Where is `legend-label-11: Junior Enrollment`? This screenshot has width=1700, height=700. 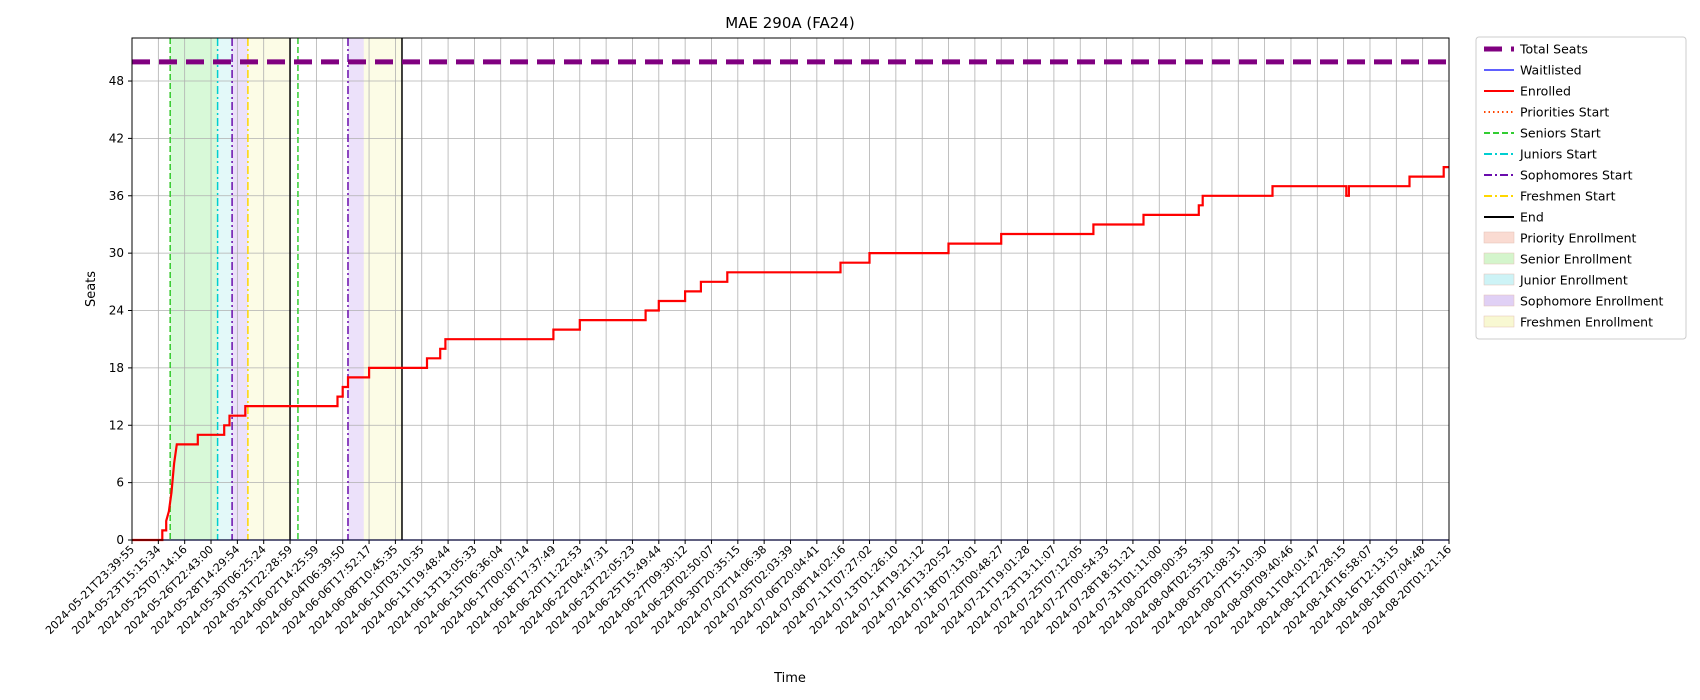
legend-label-11: Junior Enrollment is located at coordinates (1573, 280).